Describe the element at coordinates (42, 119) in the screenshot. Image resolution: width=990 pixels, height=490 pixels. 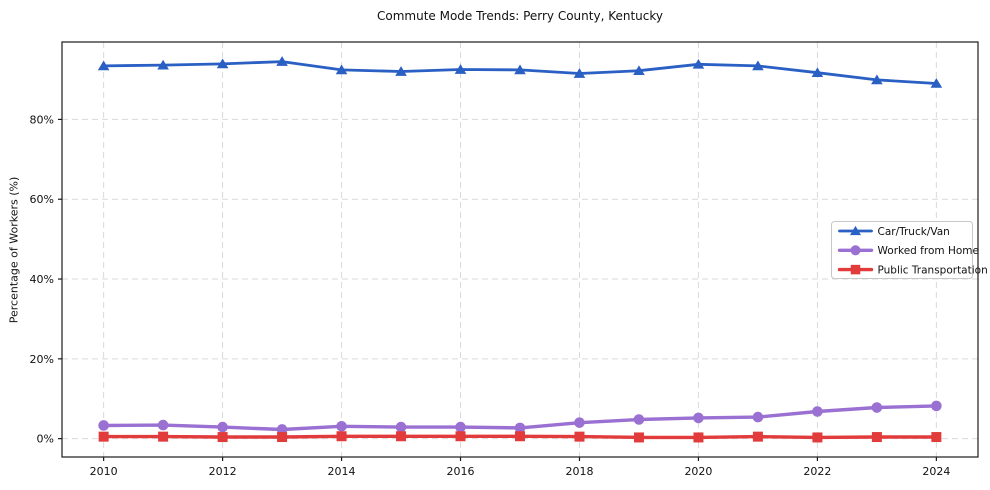
I see `y-tick-label: 80%` at that location.